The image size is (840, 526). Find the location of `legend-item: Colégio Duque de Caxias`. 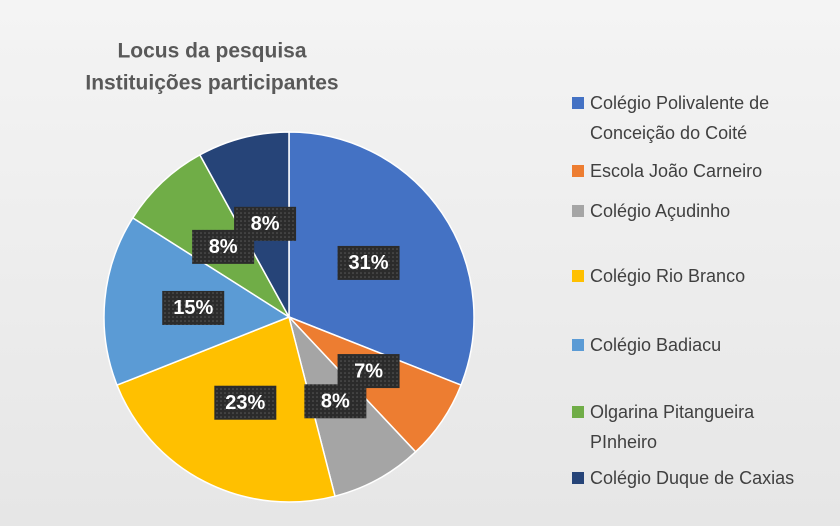

legend-item: Colégio Duque de Caxias is located at coordinates (697, 478).